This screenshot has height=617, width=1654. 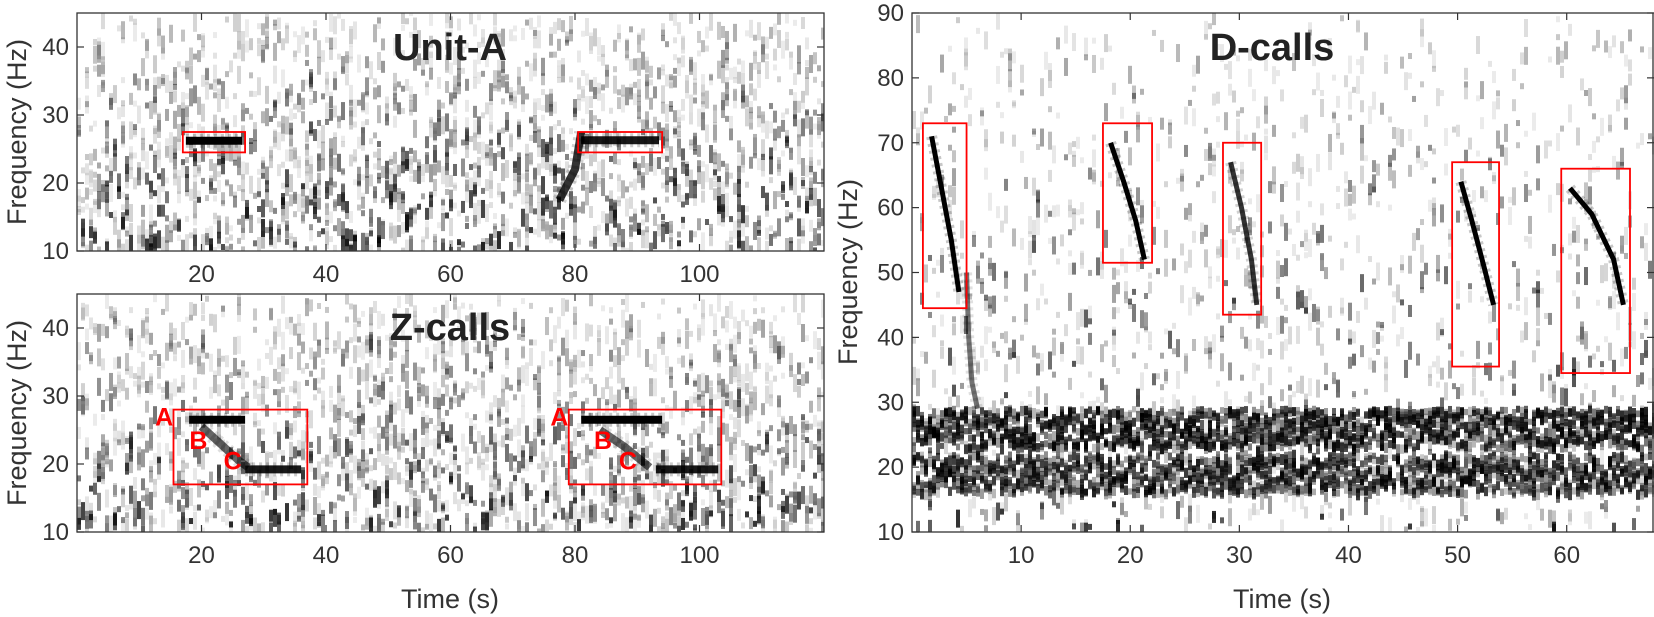 I want to click on x-ticks-z-calls: 20 40 60 80 100, so click(x=454, y=431).